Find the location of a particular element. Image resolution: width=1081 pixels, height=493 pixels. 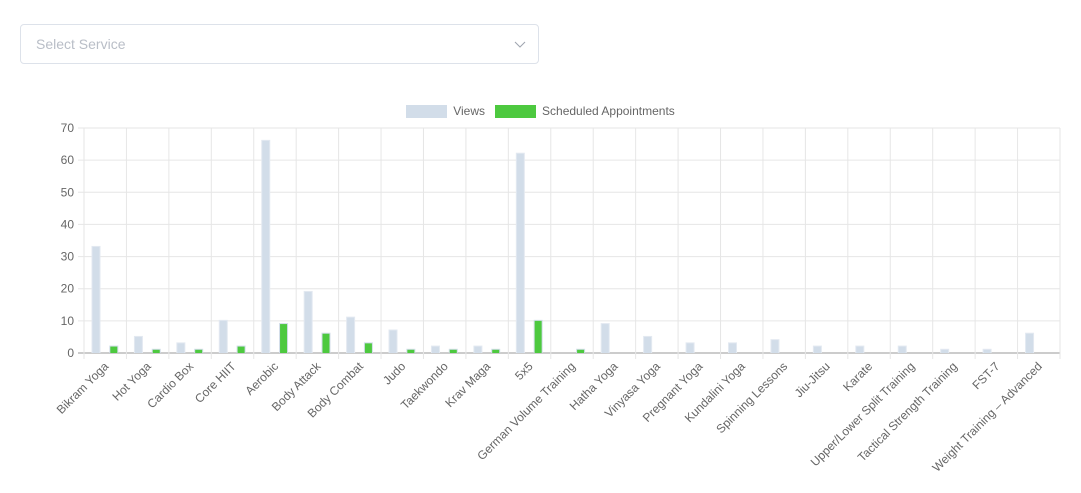

x-tick-label: Spinning Lessons is located at coordinates (751, 397).